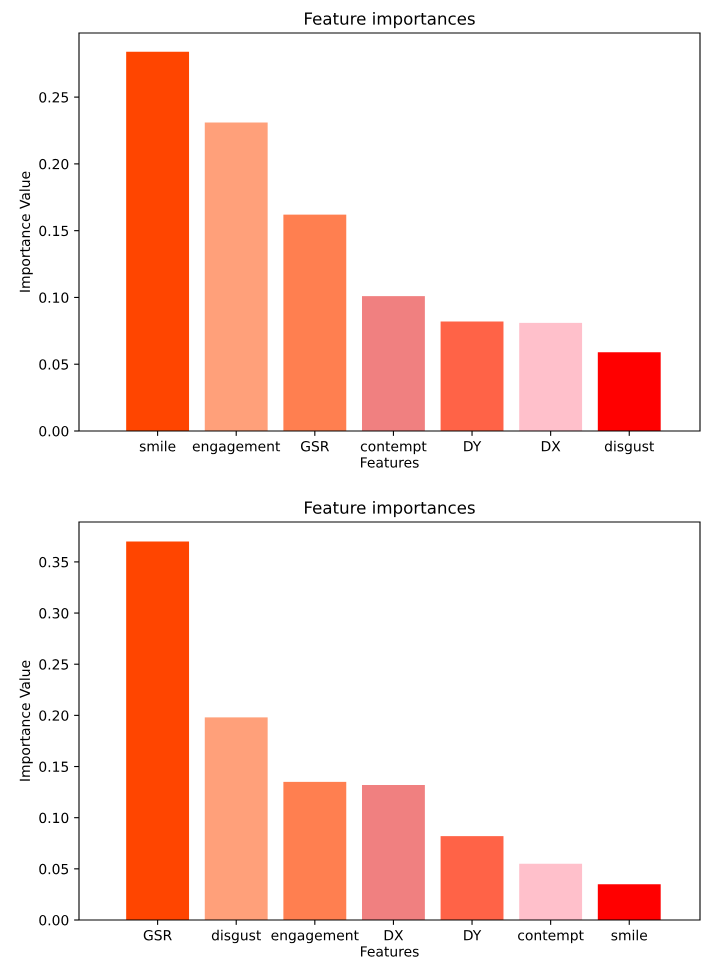 Image resolution: width=725 pixels, height=969 pixels. What do you see at coordinates (53, 613) in the screenshot?
I see `y-tick-label: 0.30` at bounding box center [53, 613].